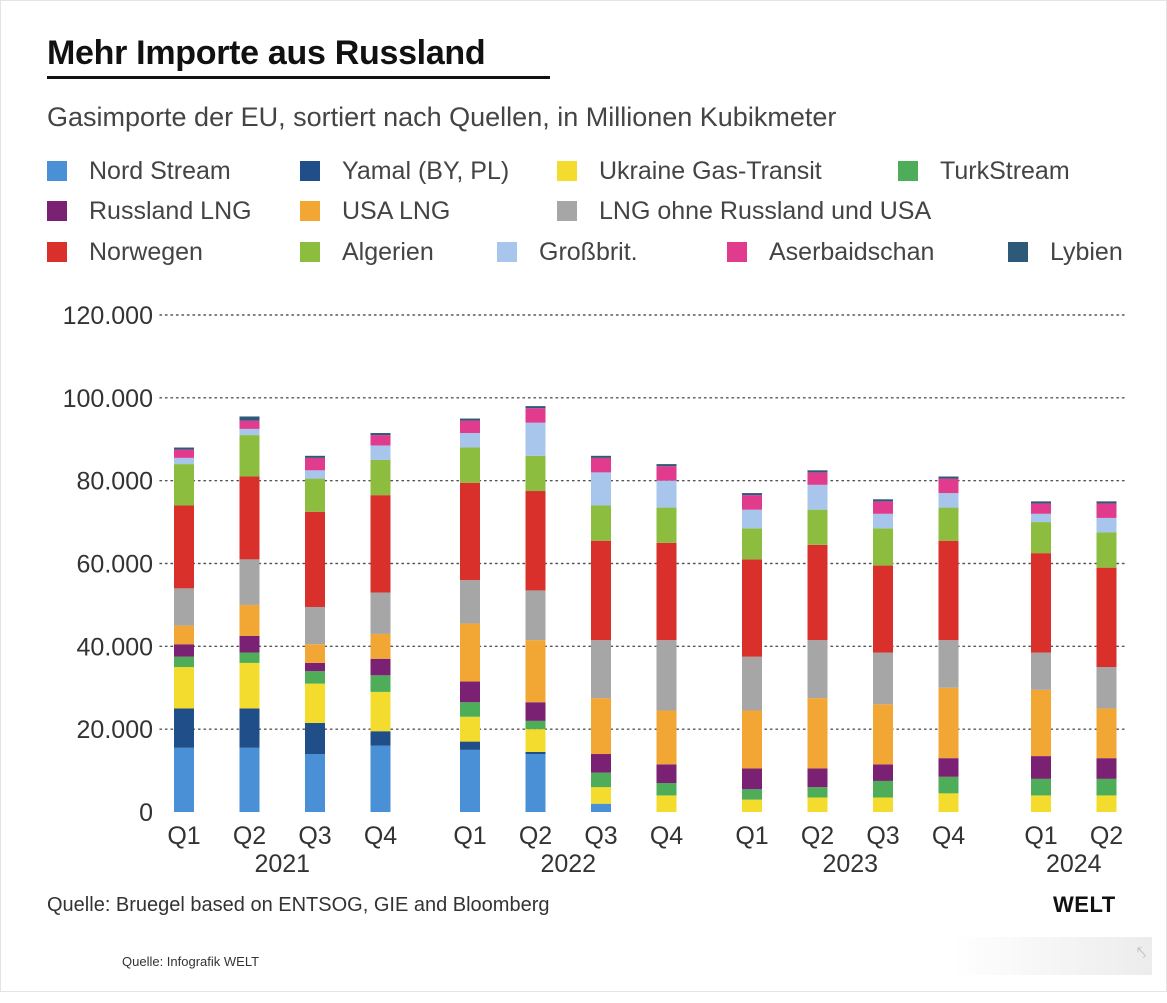 This screenshot has width=1167, height=1003. What do you see at coordinates (388, 251) in the screenshot?
I see `legend-label: Algerien` at bounding box center [388, 251].